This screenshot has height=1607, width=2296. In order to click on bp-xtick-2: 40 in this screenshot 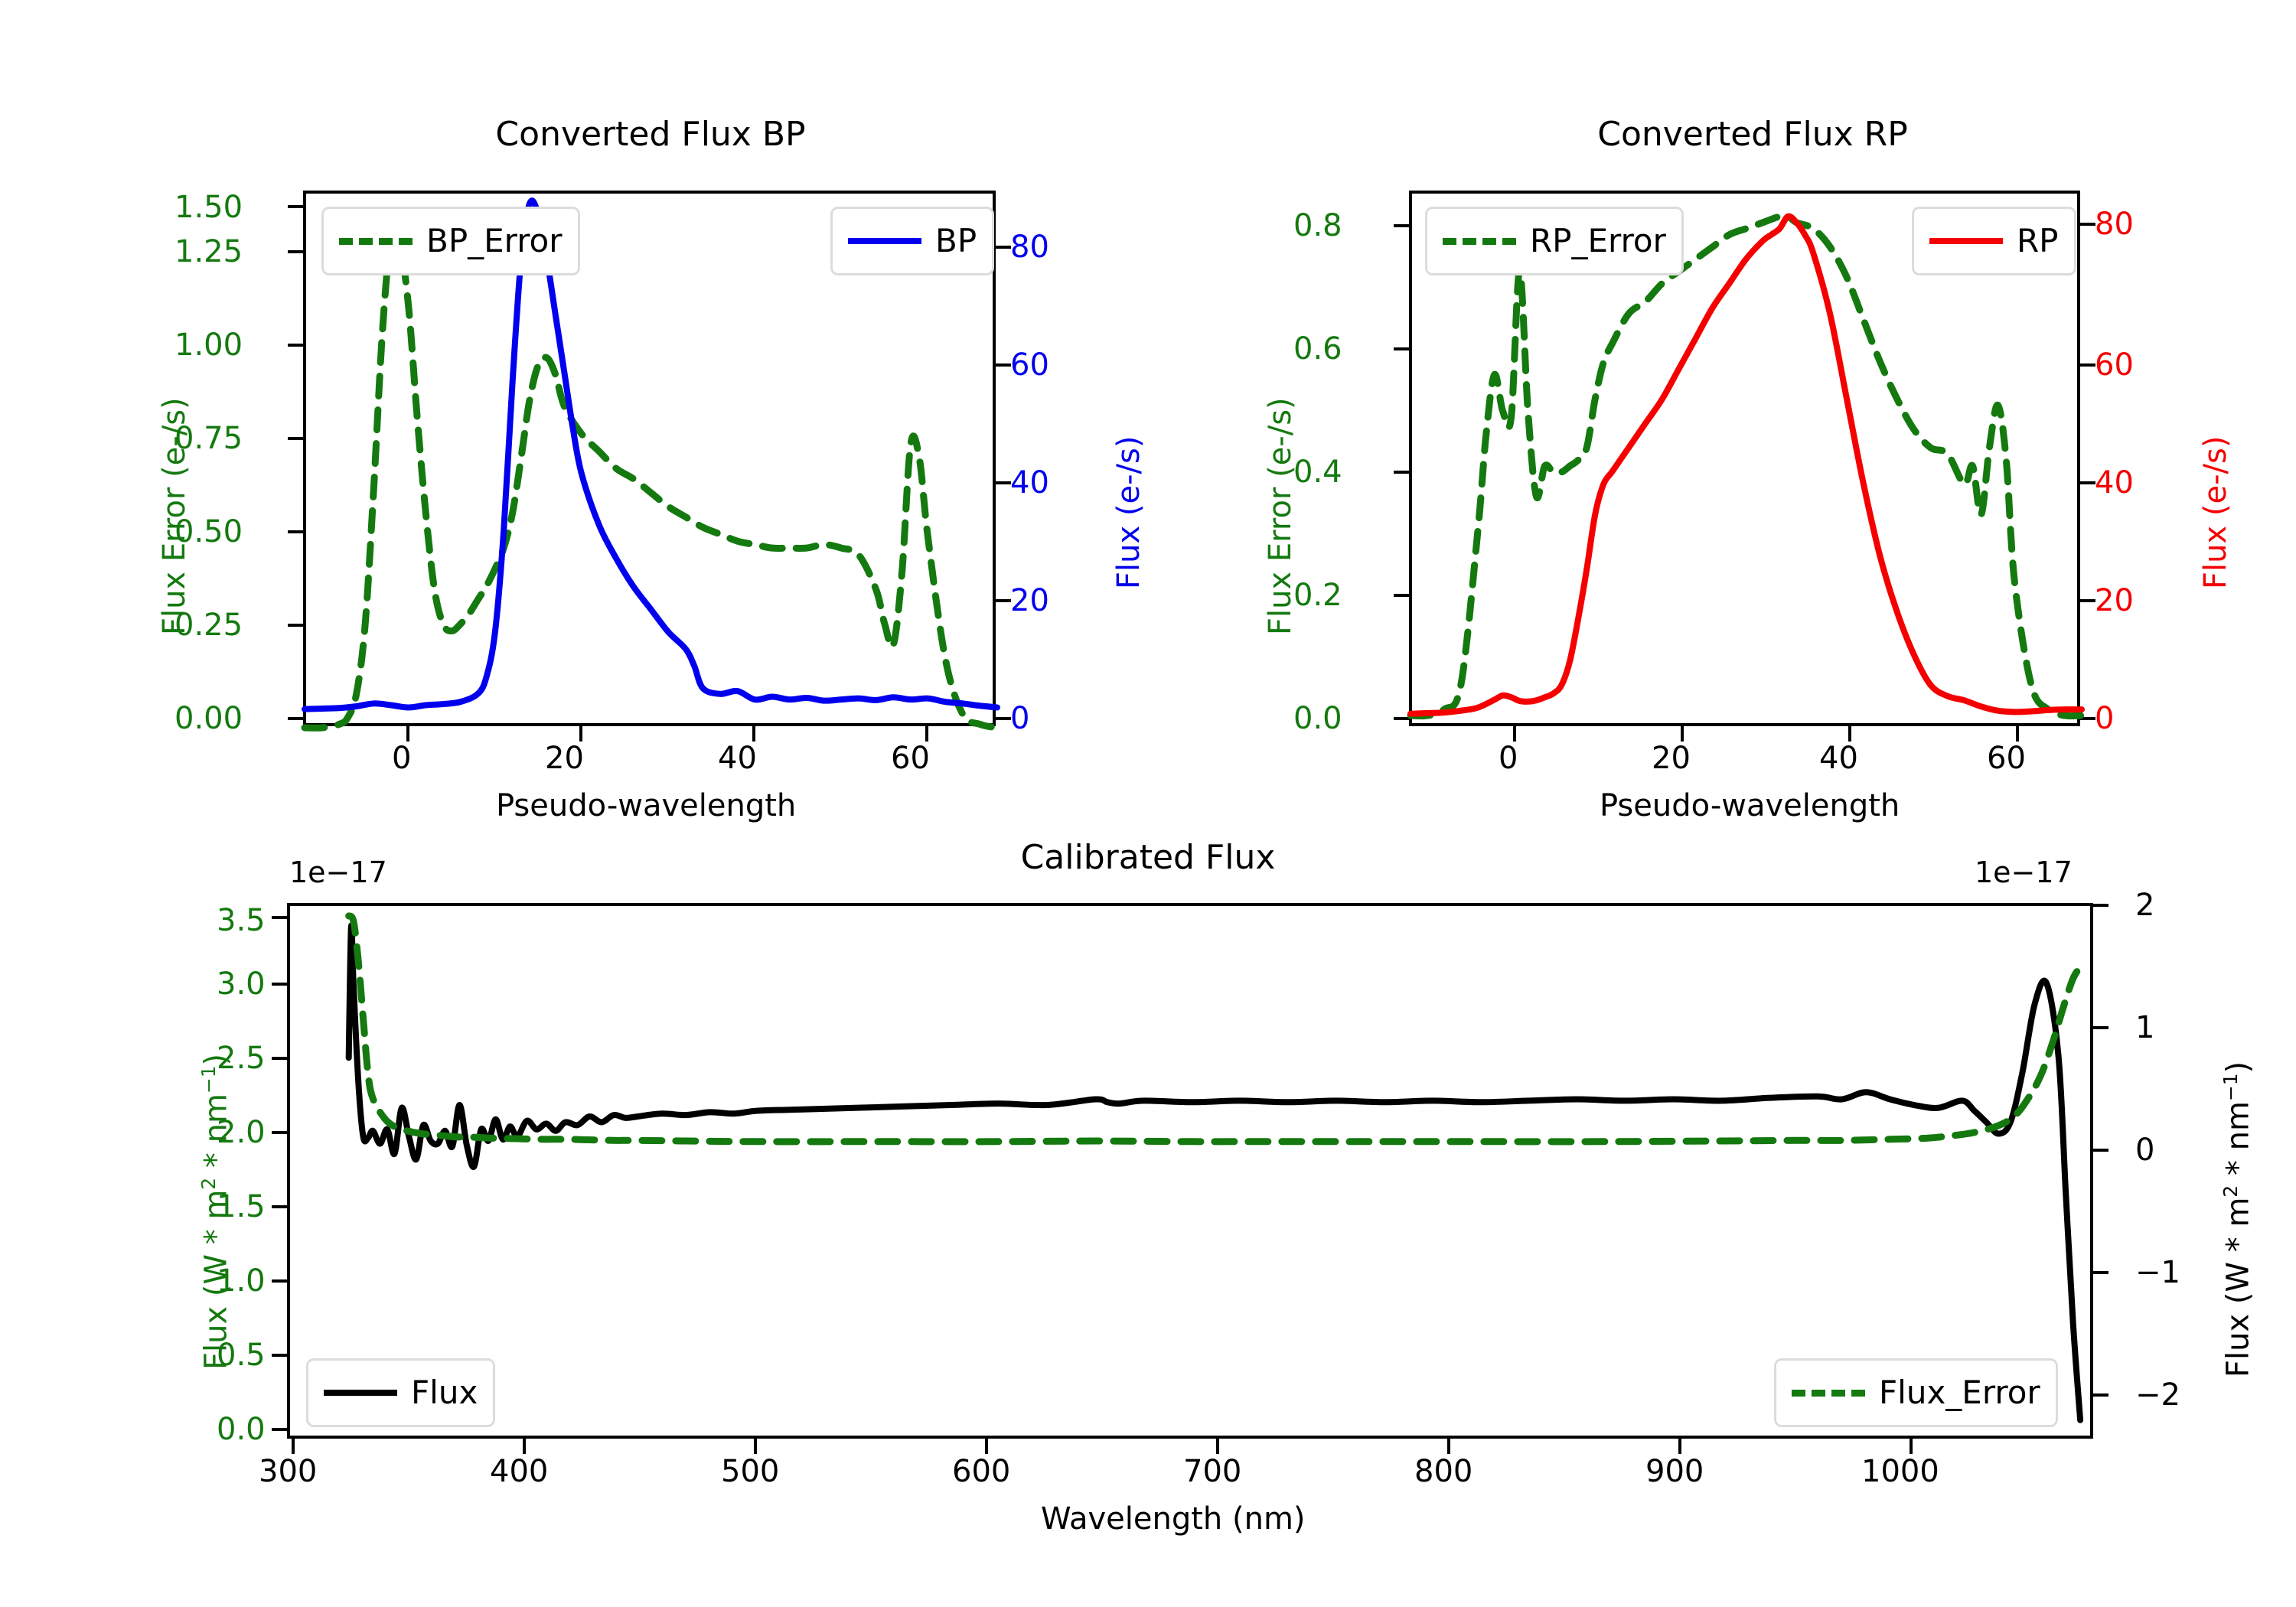, I will do `click(737, 758)`.